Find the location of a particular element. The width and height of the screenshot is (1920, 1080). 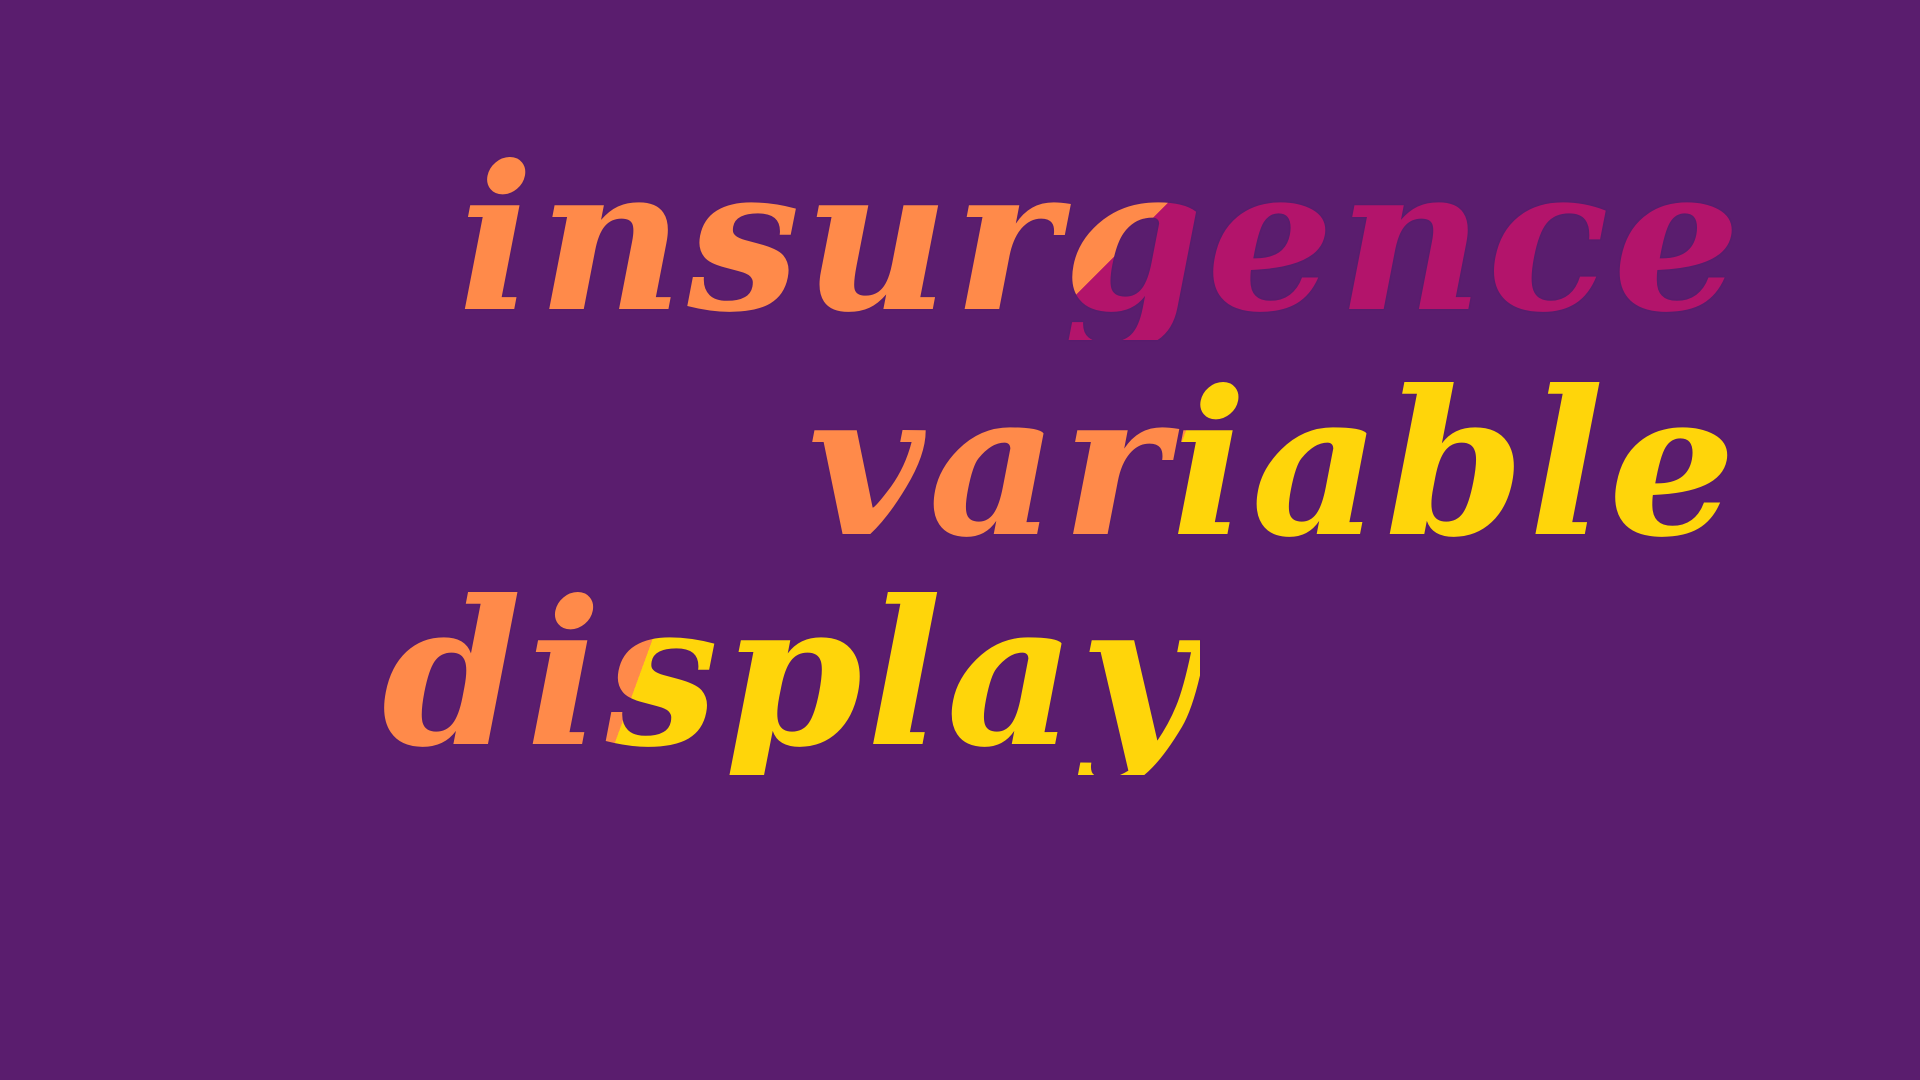

word-insurgence: insurgence is located at coordinates (1101, 239).